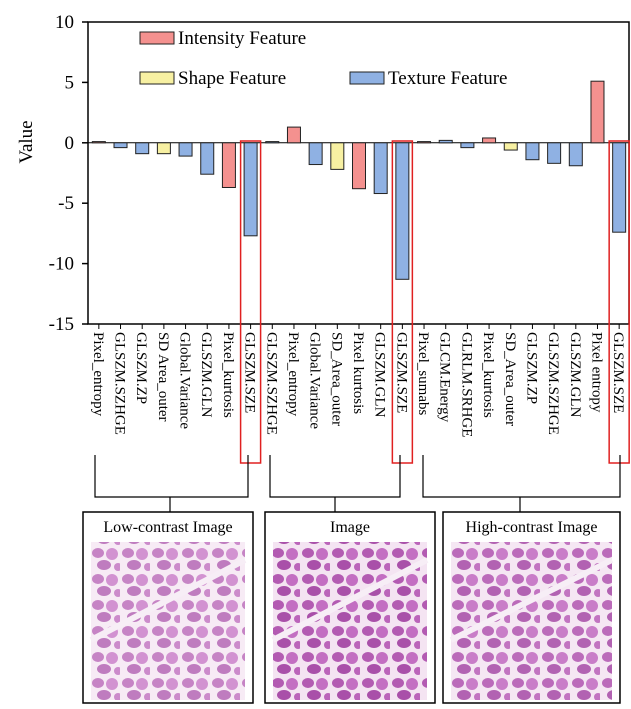 The height and width of the screenshot is (709, 631). I want to click on panel-title: Image, so click(350, 527).